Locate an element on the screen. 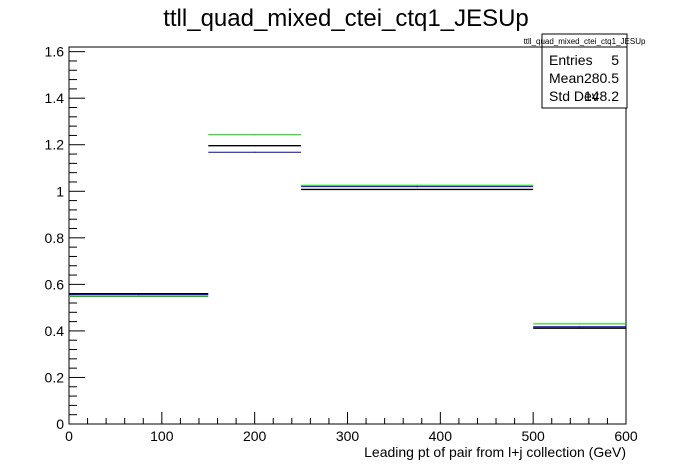 Image resolution: width=696 pixels, height=472 pixels. y-tick-label: 1.6 is located at coordinates (55, 52).